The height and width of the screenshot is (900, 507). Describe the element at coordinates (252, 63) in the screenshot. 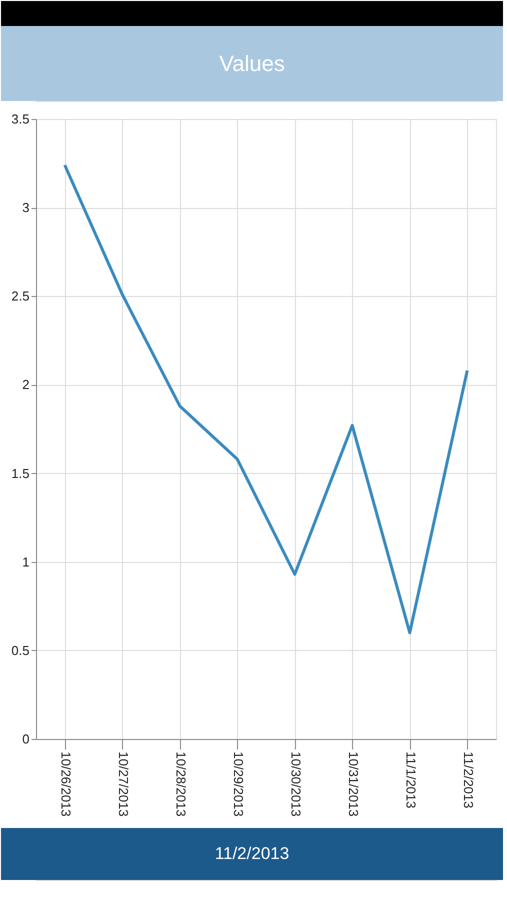

I see `chart-title: Values` at that location.